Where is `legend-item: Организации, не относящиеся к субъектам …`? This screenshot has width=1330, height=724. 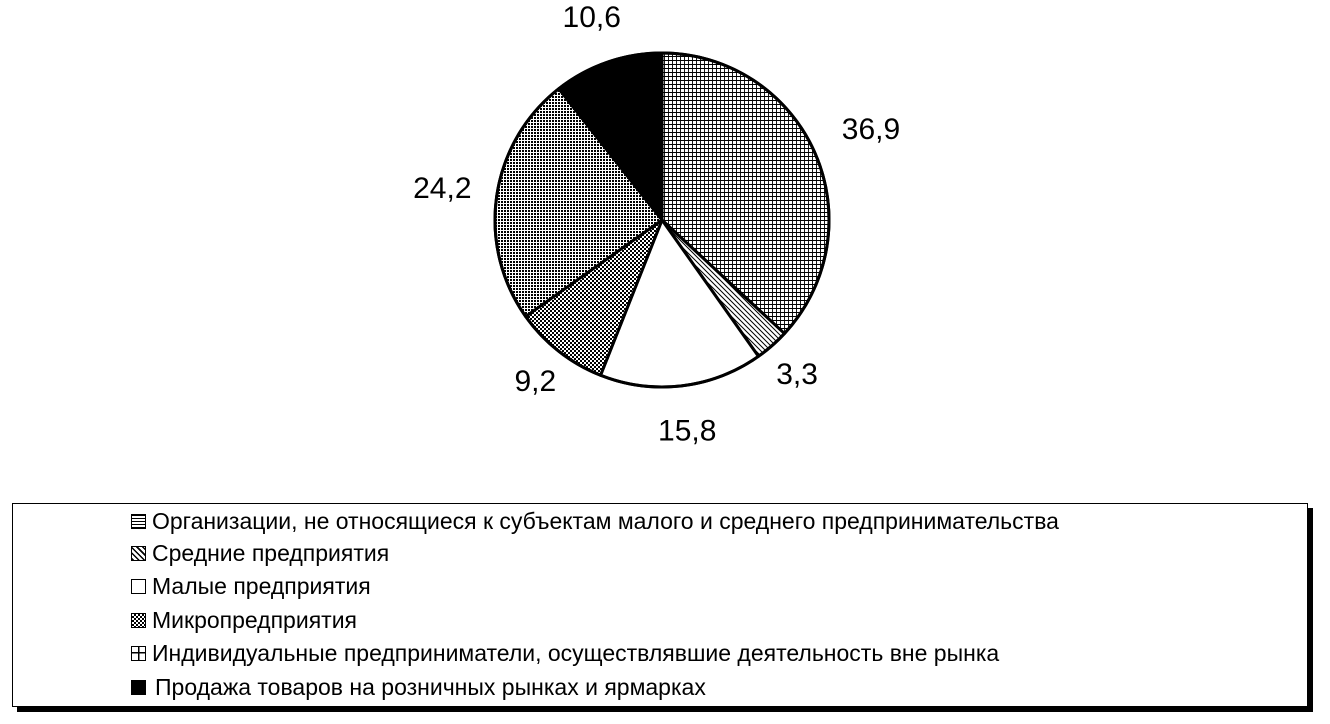 legend-item: Организации, не относящиеся к субъектам … is located at coordinates (595, 521).